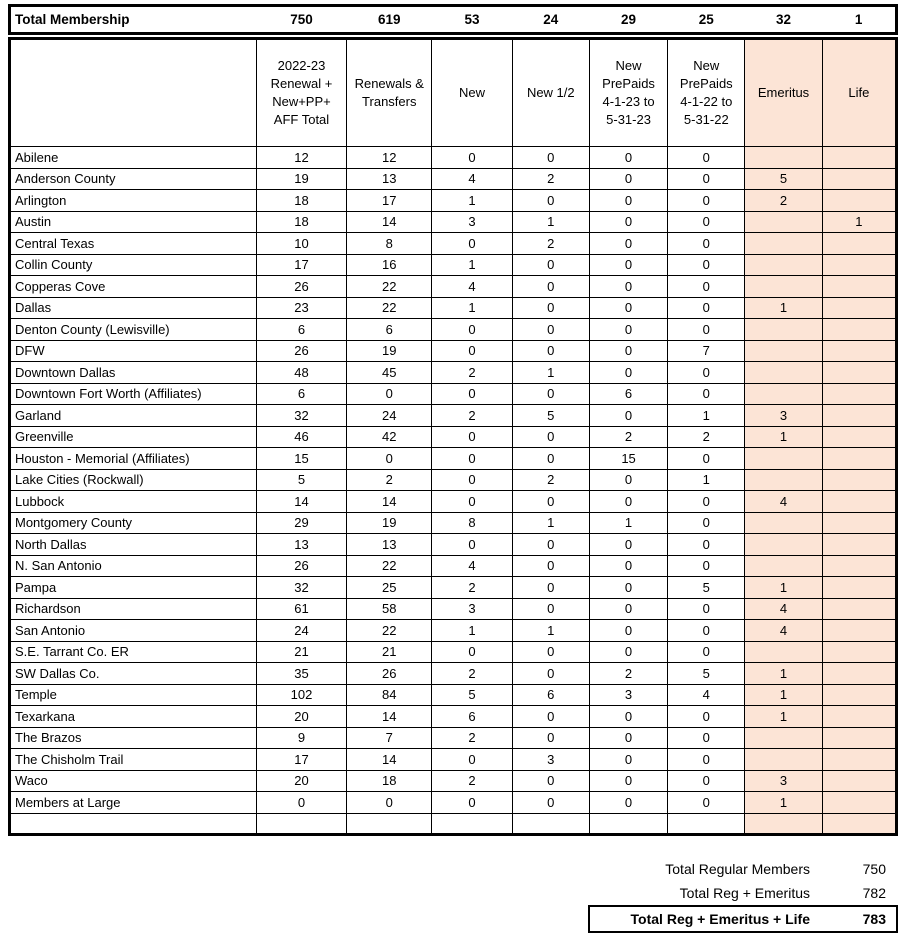 The width and height of the screenshot is (909, 935). What do you see at coordinates (301, 651) in the screenshot?
I see `value-cell: 21` at bounding box center [301, 651].